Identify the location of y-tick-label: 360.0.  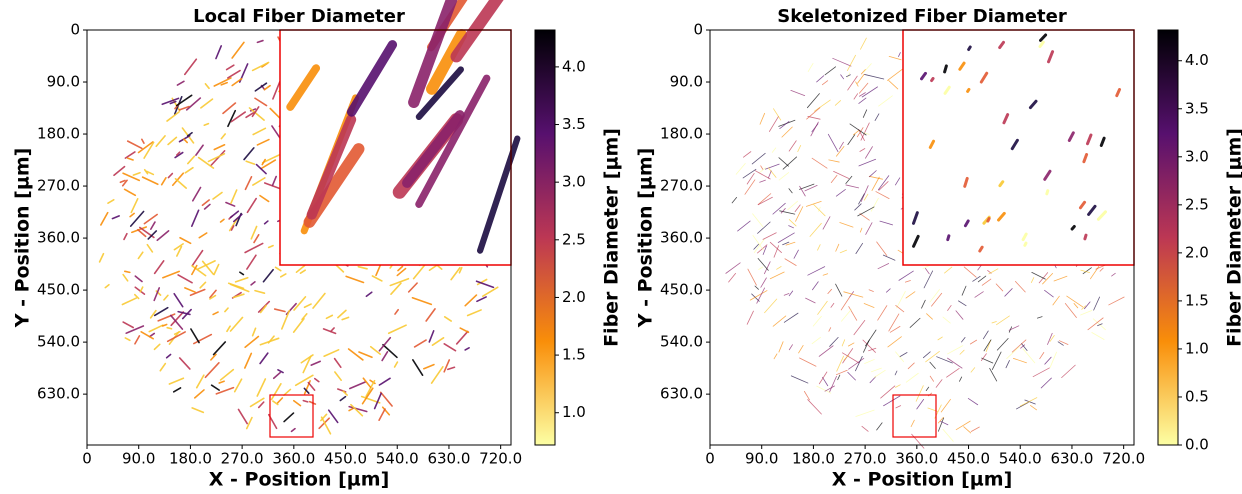
(681, 238).